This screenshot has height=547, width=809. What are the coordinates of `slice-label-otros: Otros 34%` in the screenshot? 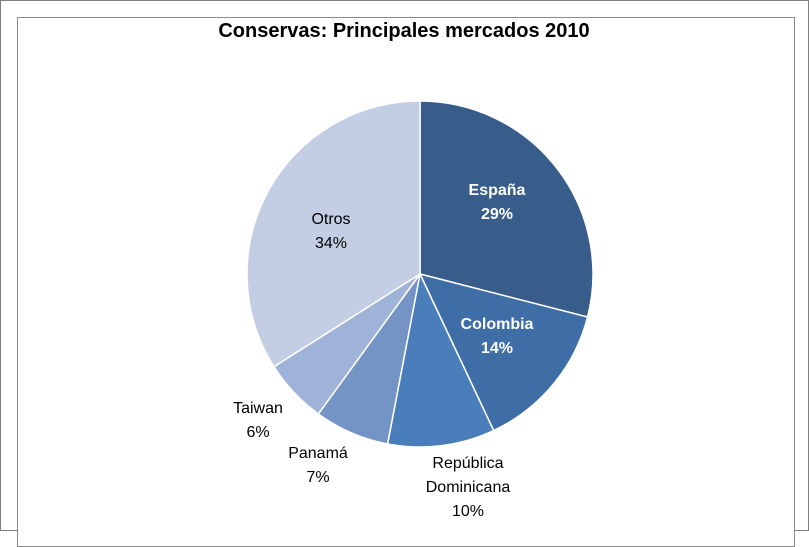 It's located at (330, 231).